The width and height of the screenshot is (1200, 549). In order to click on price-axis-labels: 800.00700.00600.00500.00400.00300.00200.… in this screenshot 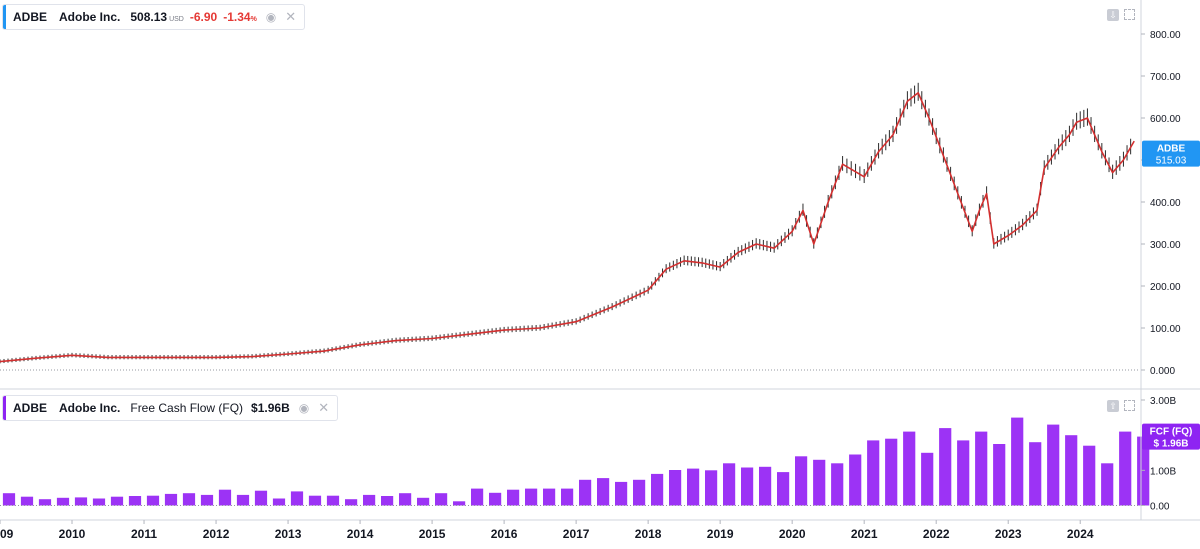, I will do `click(1161, 203)`.